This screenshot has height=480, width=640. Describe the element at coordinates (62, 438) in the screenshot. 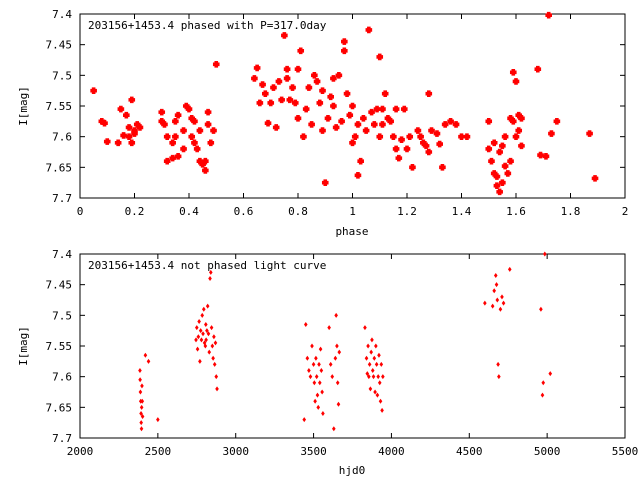

I see `y-tick-label: 7.7` at that location.